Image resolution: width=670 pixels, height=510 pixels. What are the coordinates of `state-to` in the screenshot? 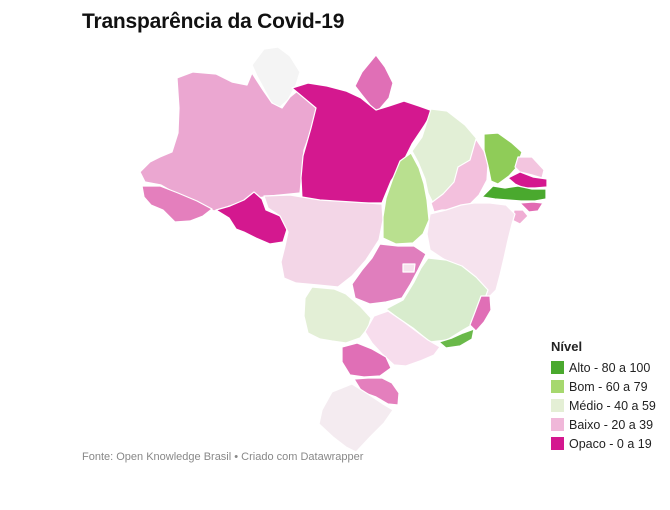 It's located at (406, 198).